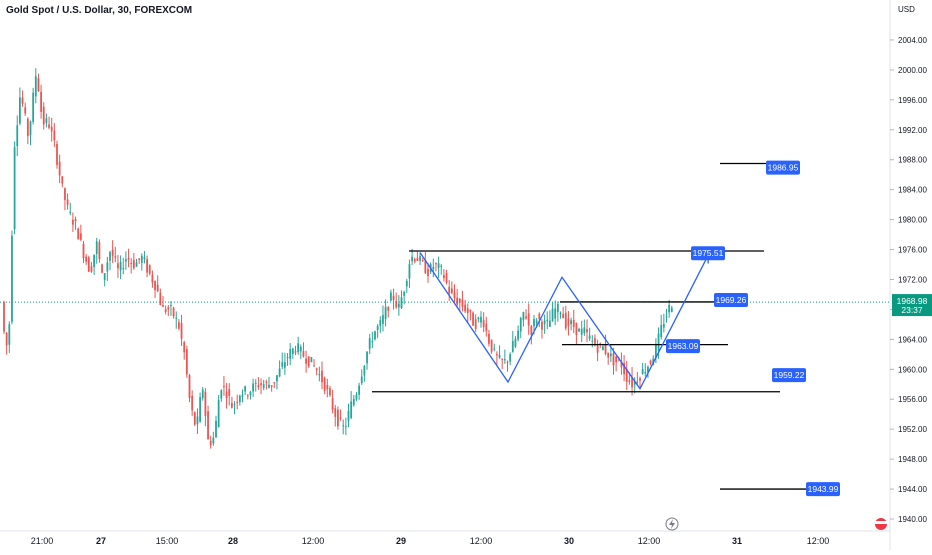 This screenshot has width=932, height=555. What do you see at coordinates (912, 459) in the screenshot?
I see `y-tick-label: 1948.00` at bounding box center [912, 459].